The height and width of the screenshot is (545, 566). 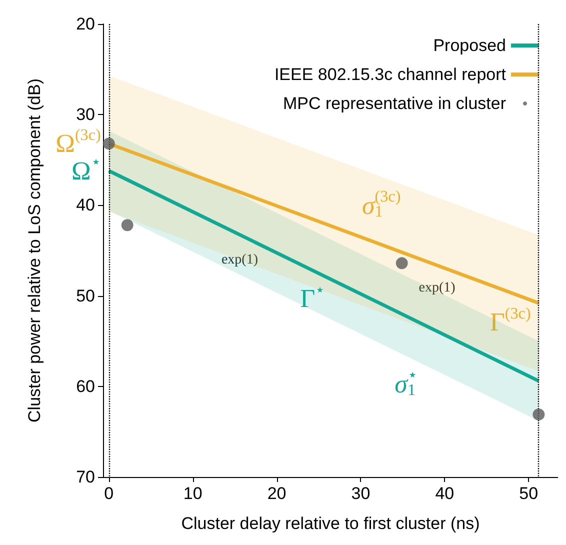 I want to click on y-tick-label: 70, so click(x=85, y=477).